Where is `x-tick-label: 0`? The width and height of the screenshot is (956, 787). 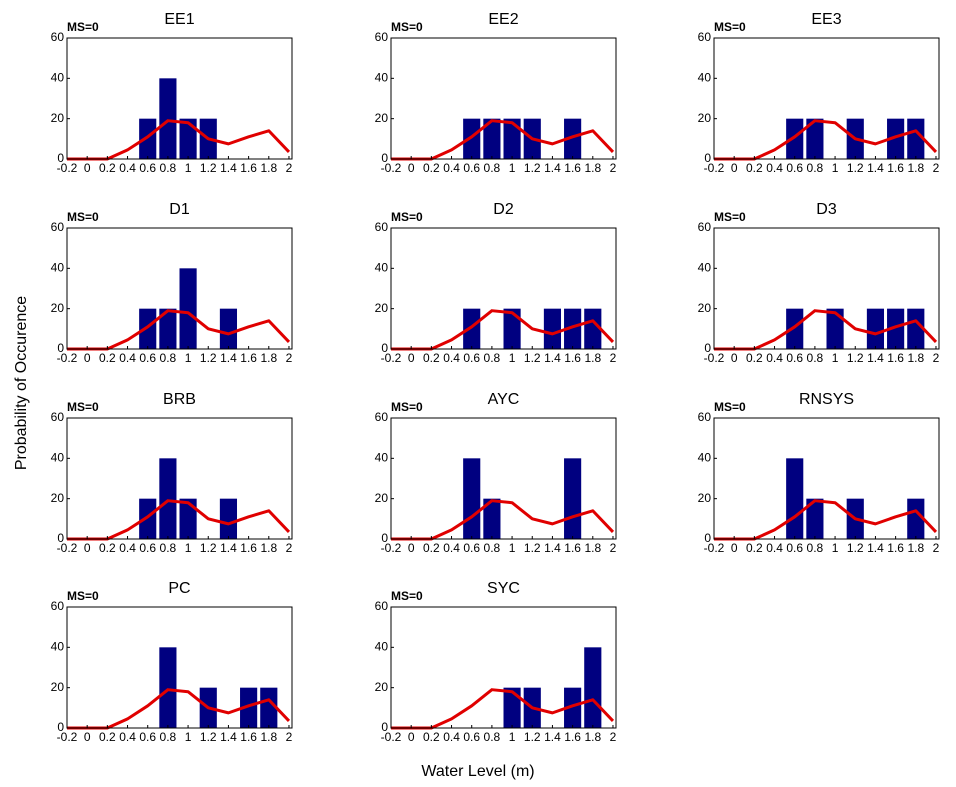 x-tick-label: 0 is located at coordinates (734, 168).